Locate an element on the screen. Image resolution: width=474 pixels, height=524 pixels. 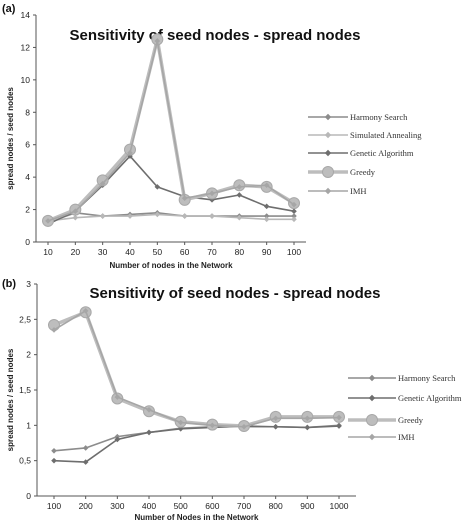
x-tick-label: 10 is located at coordinates (48, 252).